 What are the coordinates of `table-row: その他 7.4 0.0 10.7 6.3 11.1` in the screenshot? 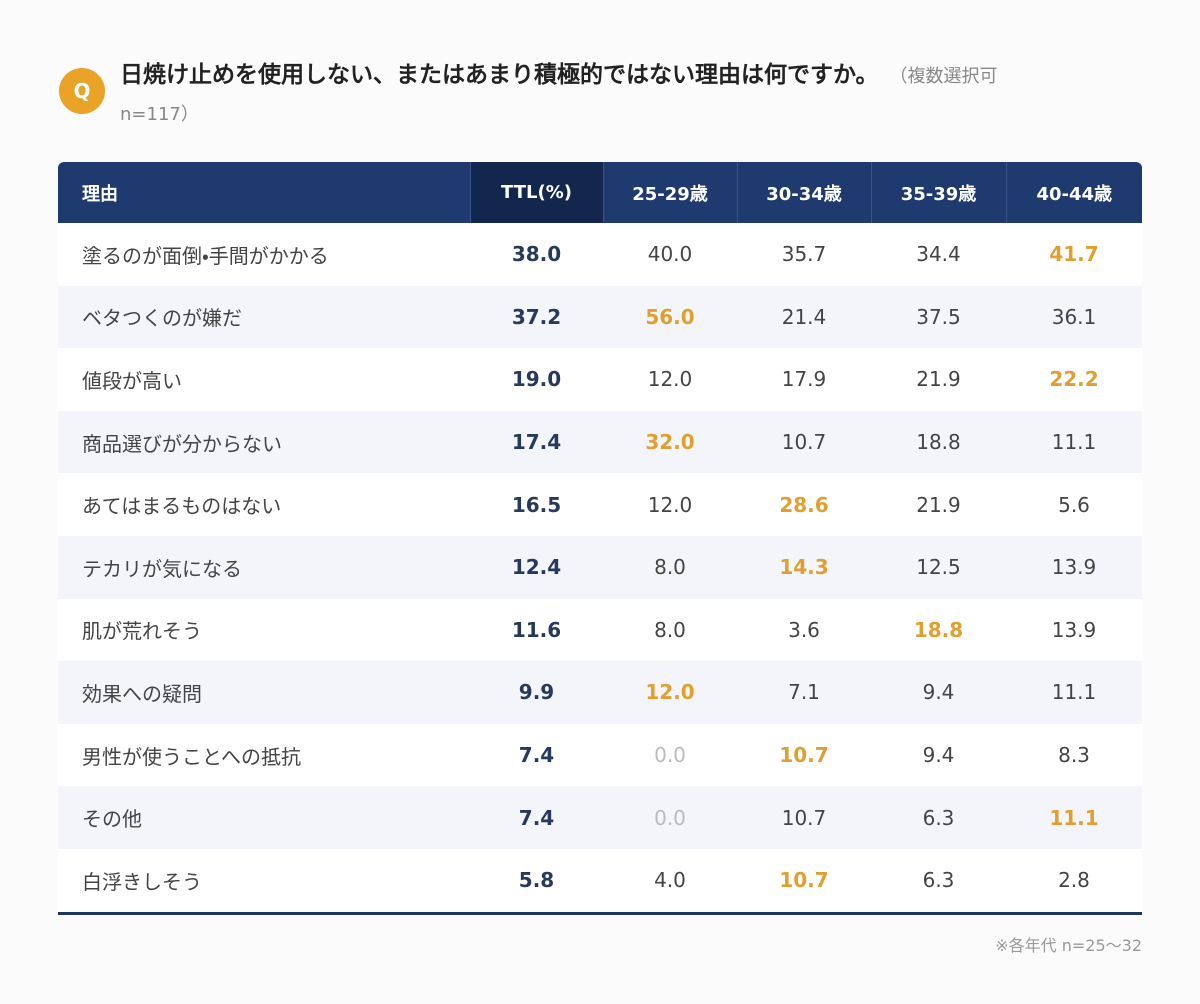 It's located at (600, 817).